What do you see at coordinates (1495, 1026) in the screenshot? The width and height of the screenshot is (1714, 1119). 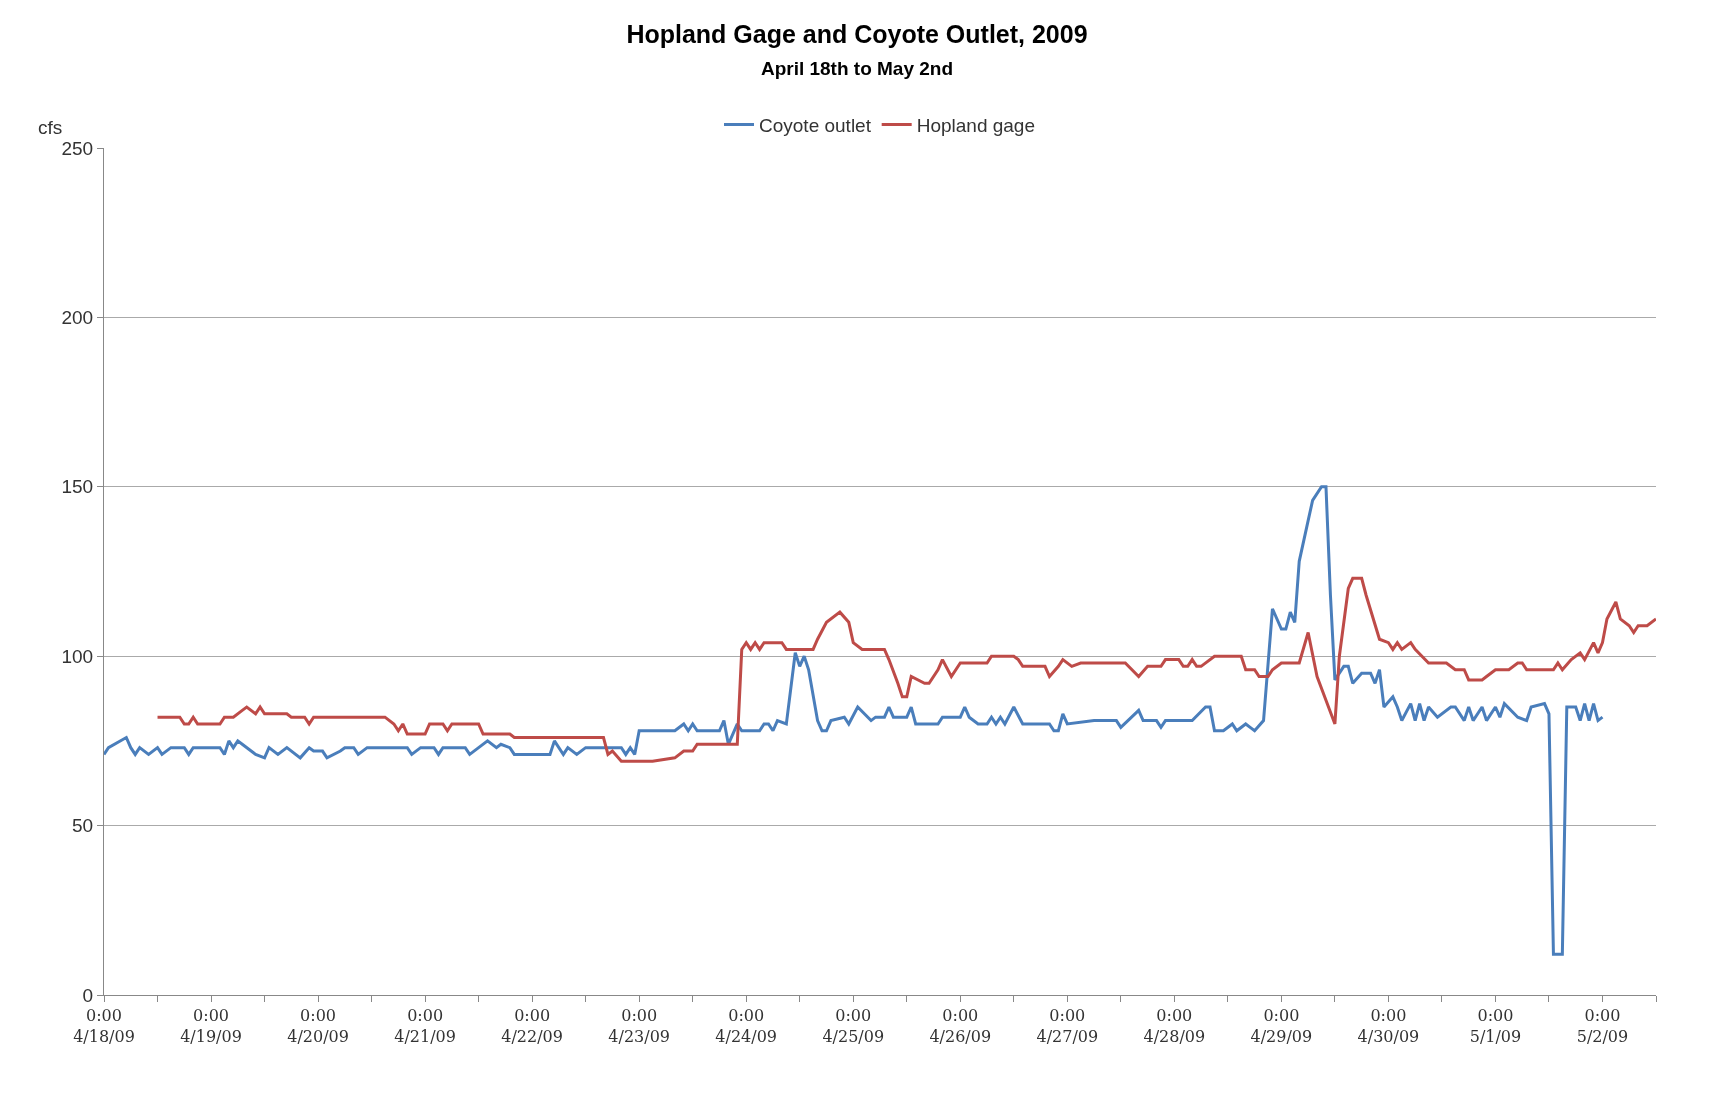 I see `x-tick-label: 0:00 5/1/09` at bounding box center [1495, 1026].